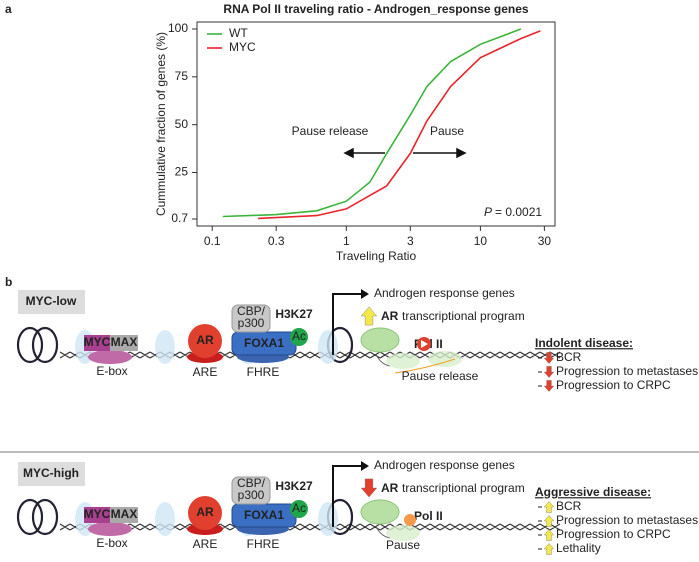  Describe the element at coordinates (424, 344) in the screenshot. I see `release-play` at that location.